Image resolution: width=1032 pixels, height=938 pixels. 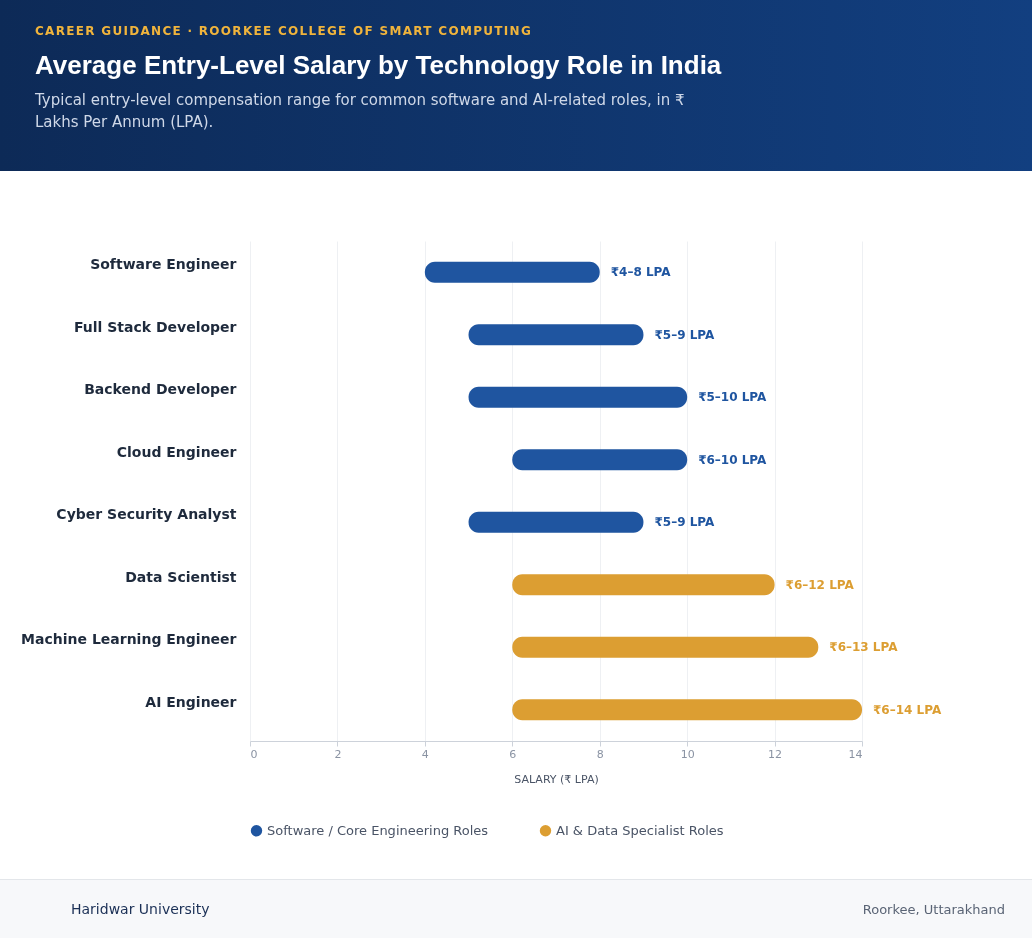 I want to click on x-tick-label: 14, so click(x=855, y=754).